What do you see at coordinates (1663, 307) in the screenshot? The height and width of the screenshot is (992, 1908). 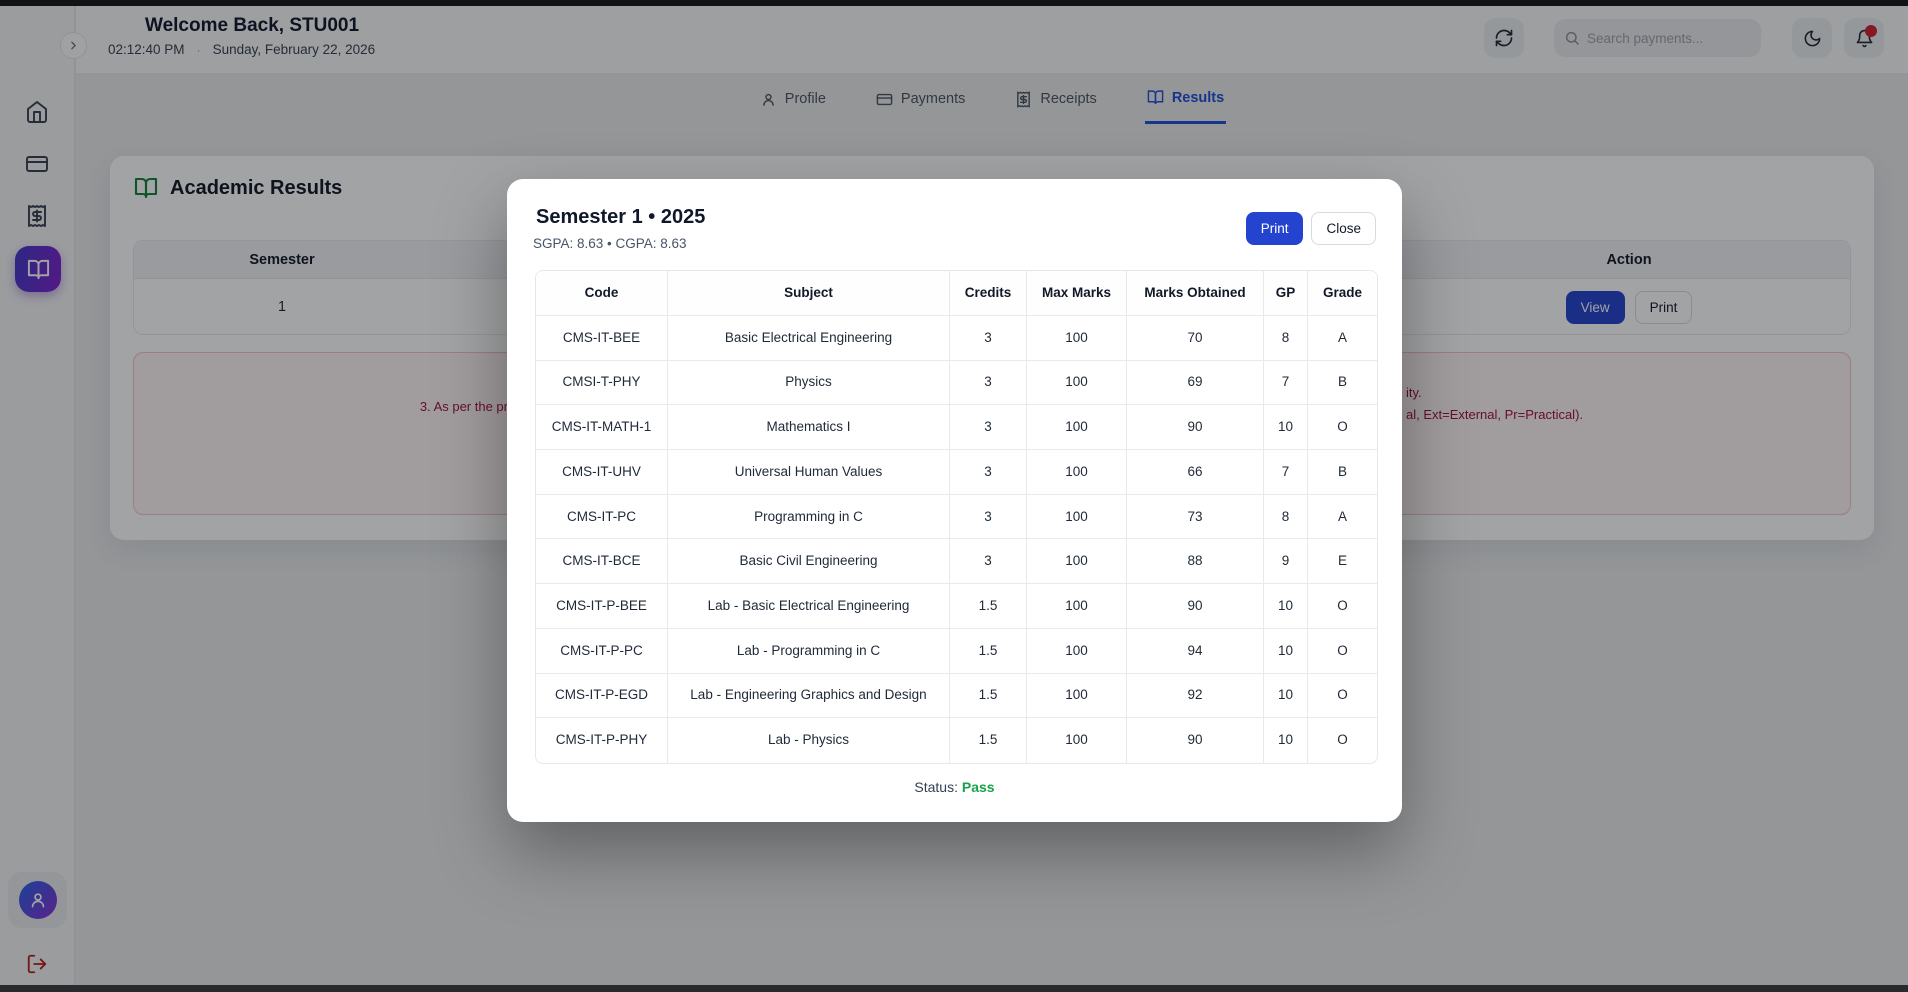 I see `print-row-button: Print` at bounding box center [1663, 307].